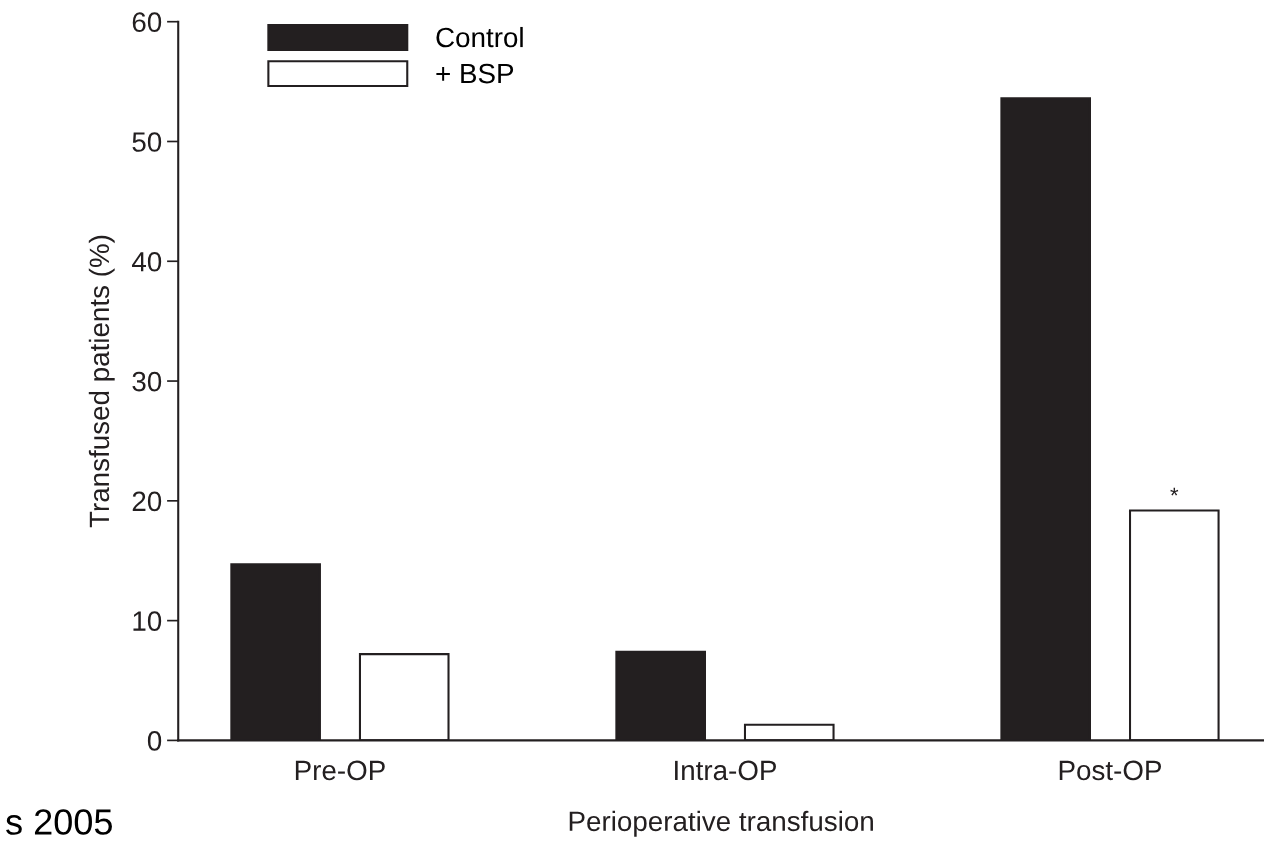  What do you see at coordinates (154, 741) in the screenshot?
I see `y-tick-label: 0` at bounding box center [154, 741].